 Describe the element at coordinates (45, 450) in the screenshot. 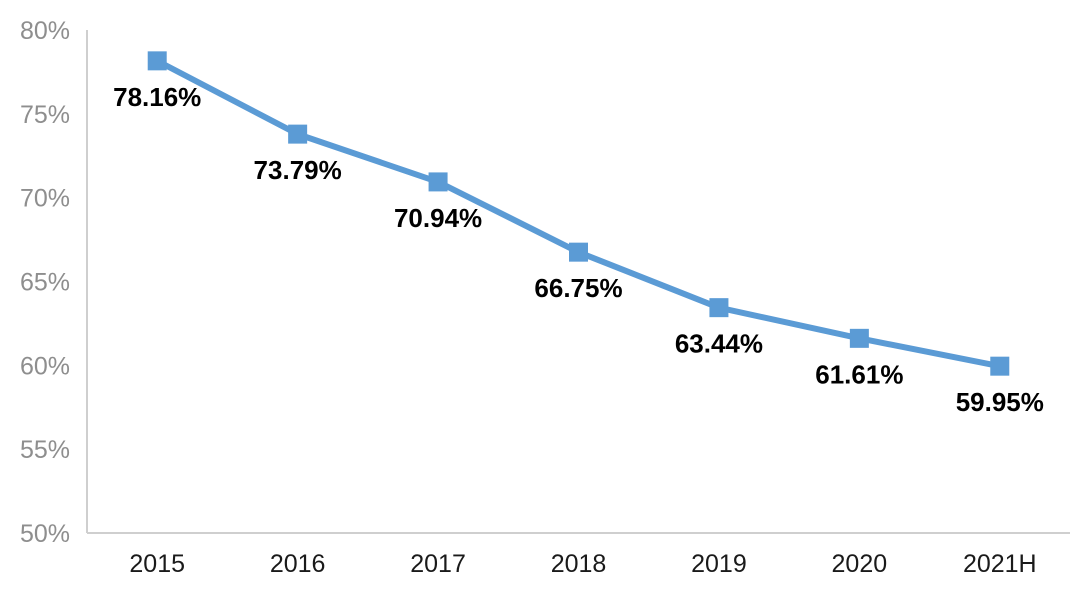

I see `y-axis-tick-label: 55%` at that location.